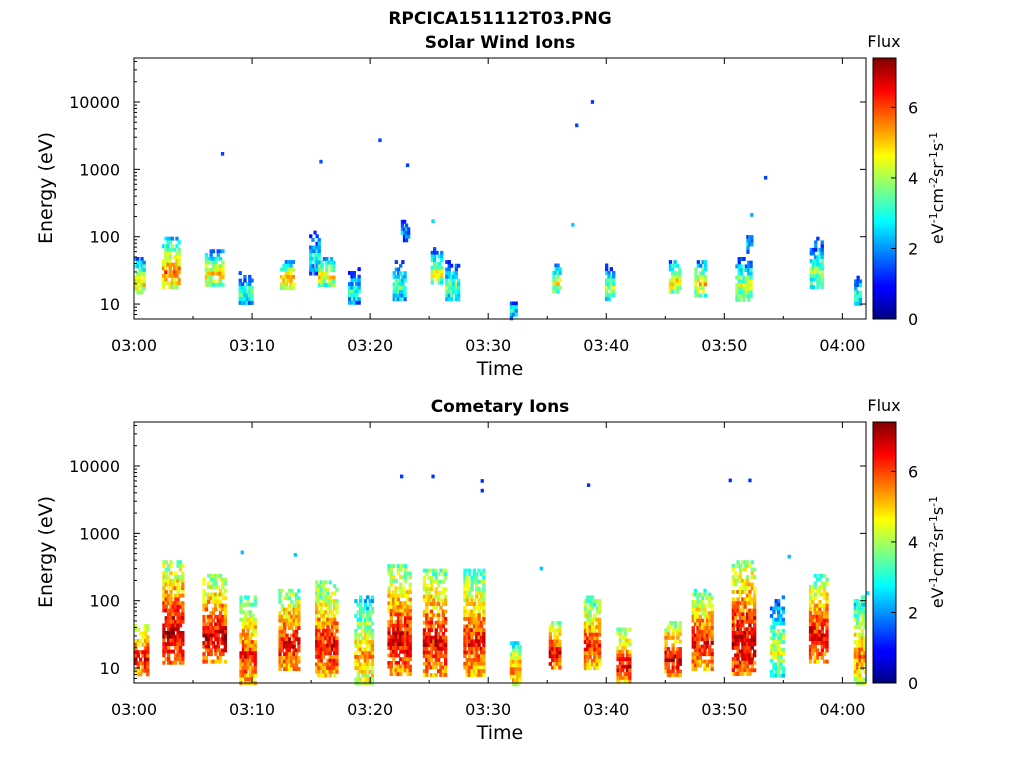  What do you see at coordinates (752, 215) in the screenshot?
I see `flux-point` at bounding box center [752, 215].